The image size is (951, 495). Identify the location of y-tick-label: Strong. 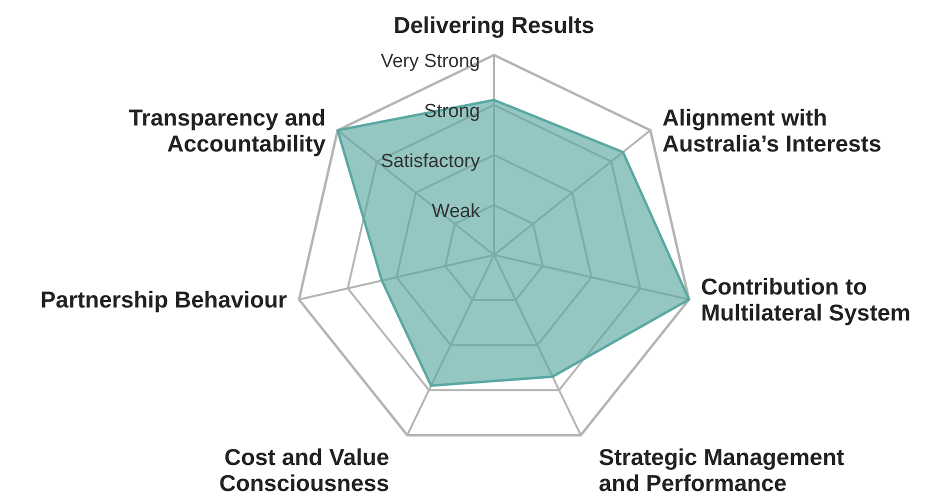
(452, 111).